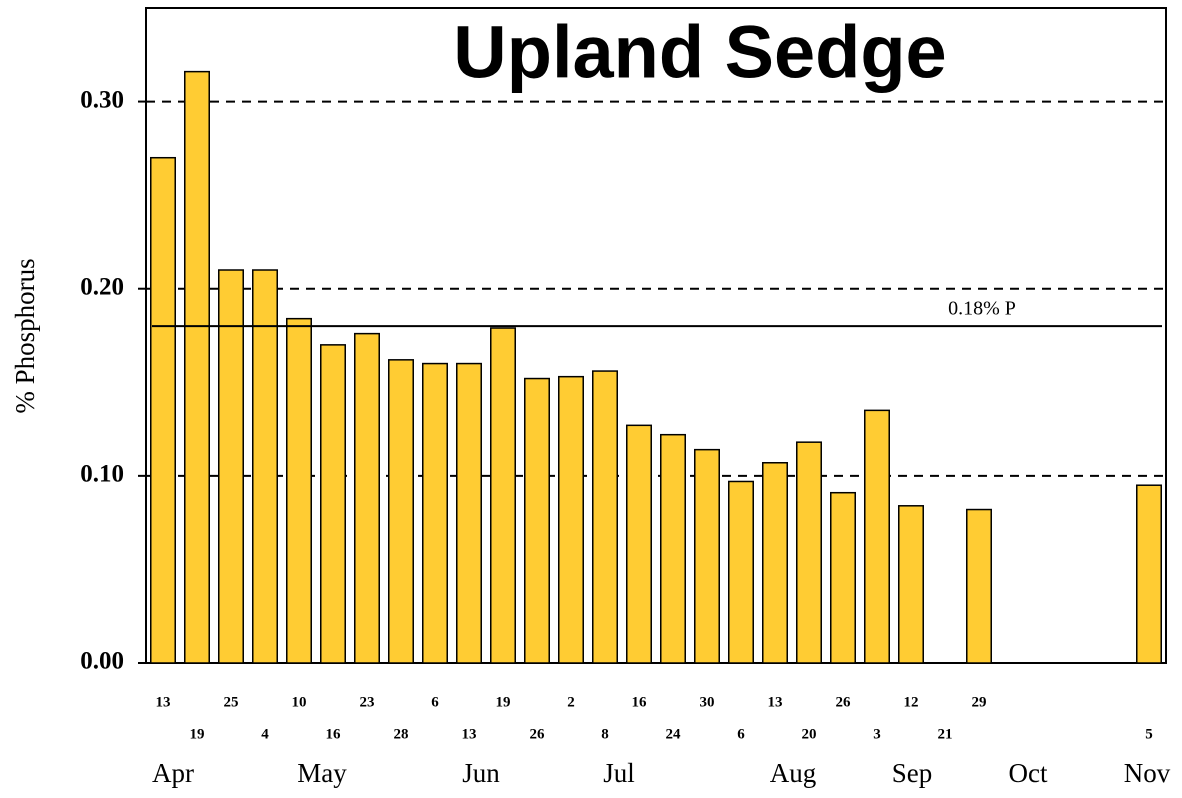  What do you see at coordinates (979, 702) in the screenshot?
I see `x-tick-label: 29` at bounding box center [979, 702].